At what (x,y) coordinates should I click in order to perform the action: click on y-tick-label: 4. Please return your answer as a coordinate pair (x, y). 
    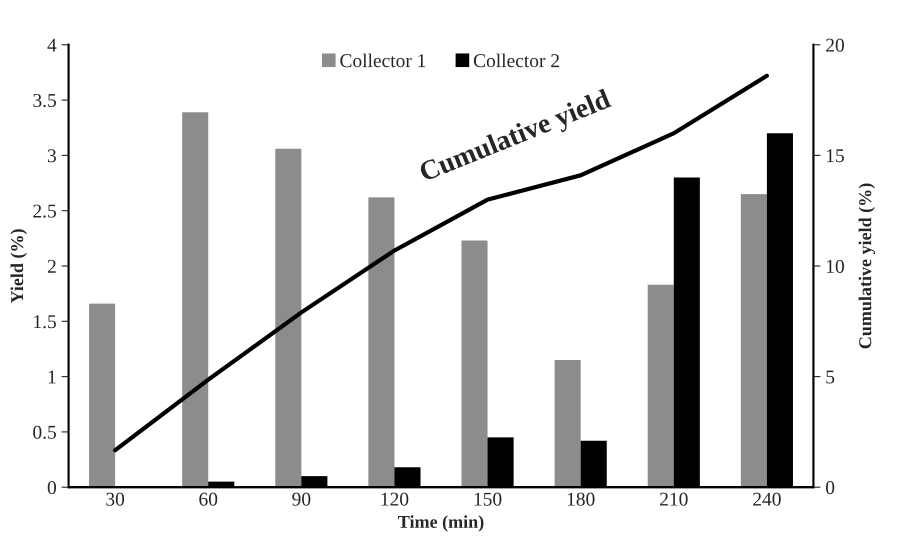
    Looking at the image, I should click on (51, 45).